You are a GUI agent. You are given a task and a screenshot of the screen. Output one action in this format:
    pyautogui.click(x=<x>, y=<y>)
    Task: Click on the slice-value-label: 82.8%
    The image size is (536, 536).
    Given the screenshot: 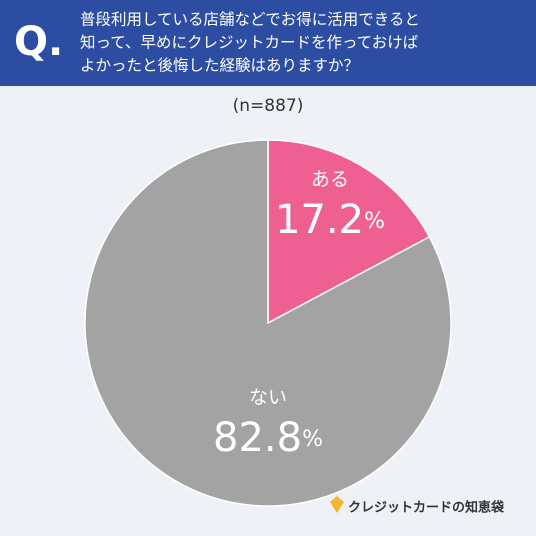 What is the action you would take?
    pyautogui.click(x=268, y=438)
    